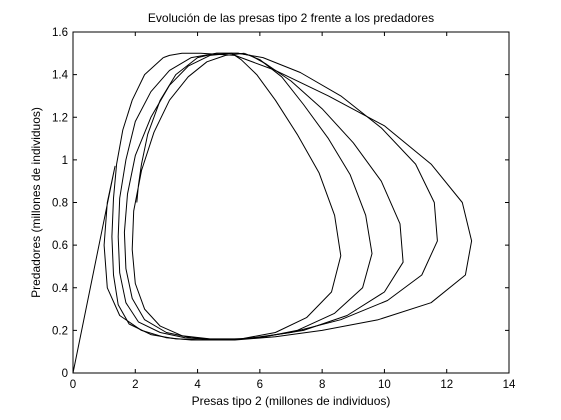  Describe the element at coordinates (60, 204) in the screenshot. I see `y-tick-label: 0.8` at that location.